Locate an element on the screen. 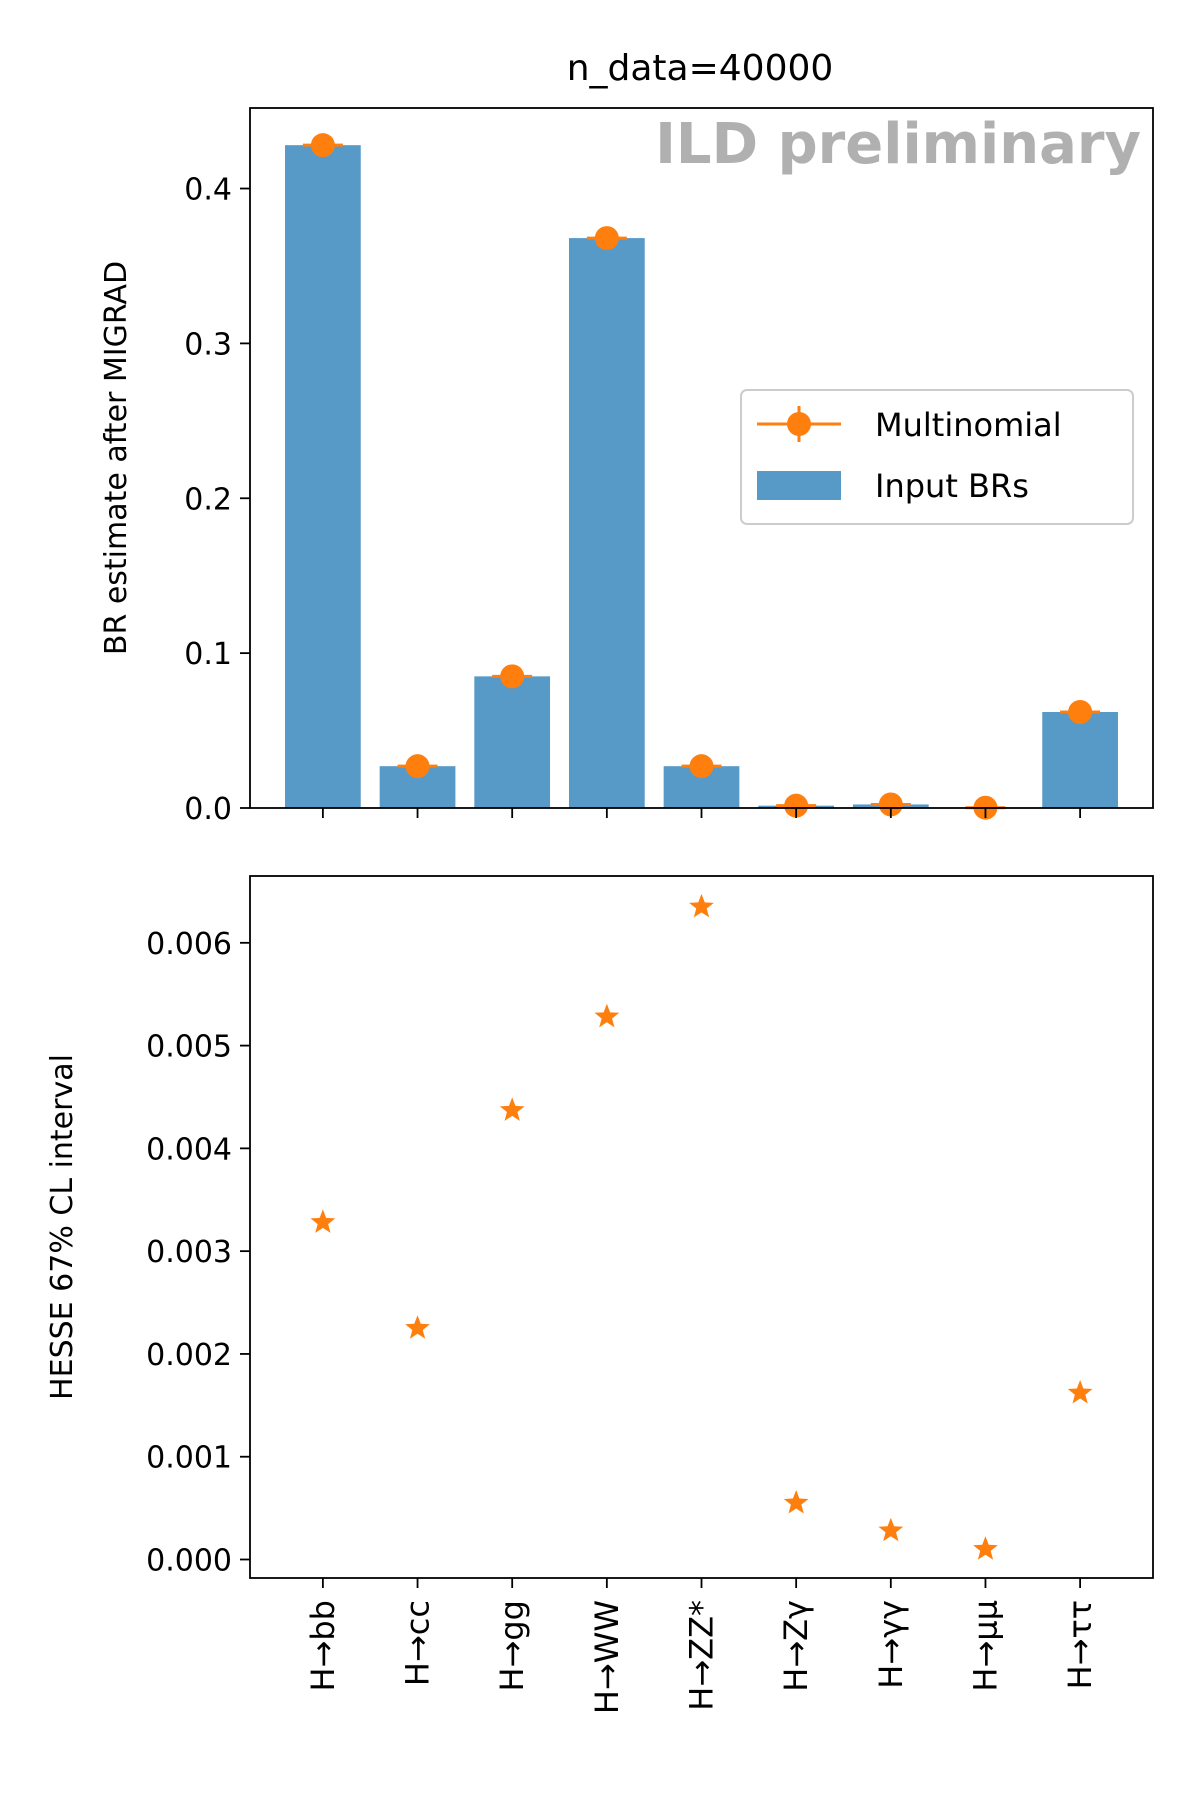  point-h-z- is located at coordinates (796, 805).